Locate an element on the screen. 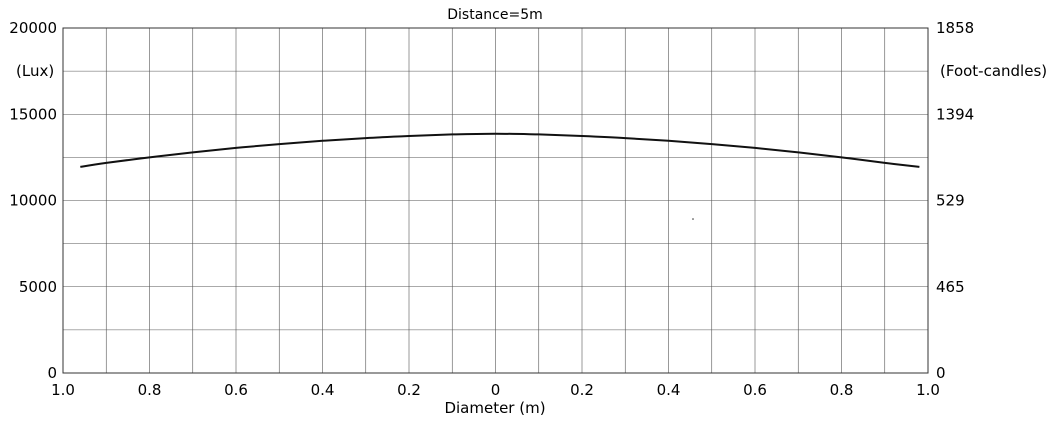 The height and width of the screenshot is (421, 1053). chart-title: Distance=5m is located at coordinates (495, 15).